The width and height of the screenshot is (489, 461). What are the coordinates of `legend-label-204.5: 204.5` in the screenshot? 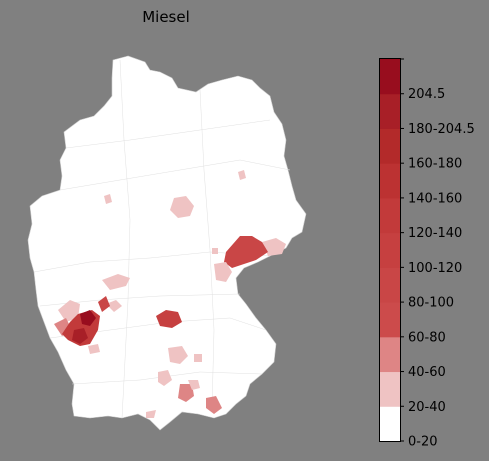 It's located at (426, 94).